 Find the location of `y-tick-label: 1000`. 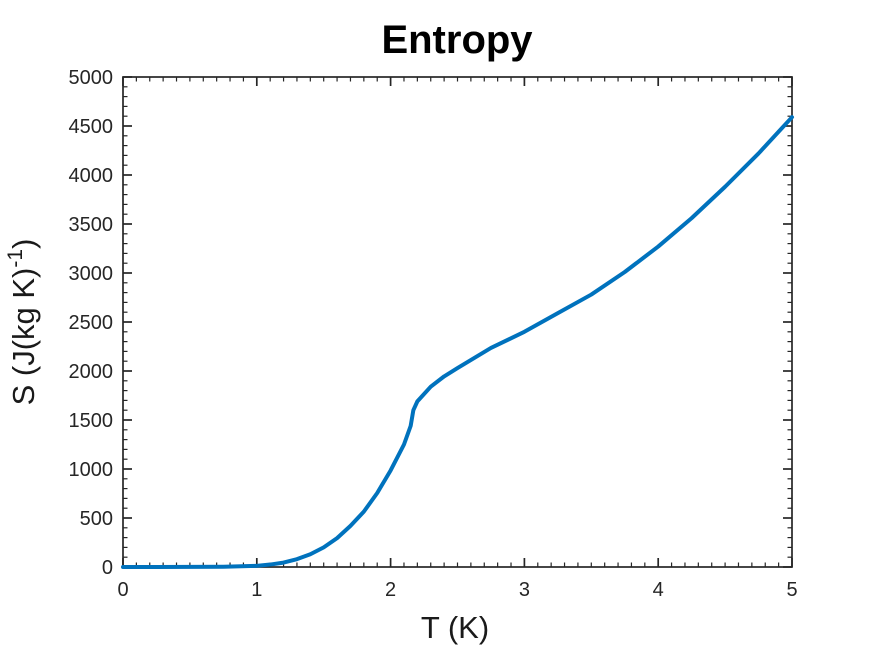

y-tick-label: 1000 is located at coordinates (91, 470).